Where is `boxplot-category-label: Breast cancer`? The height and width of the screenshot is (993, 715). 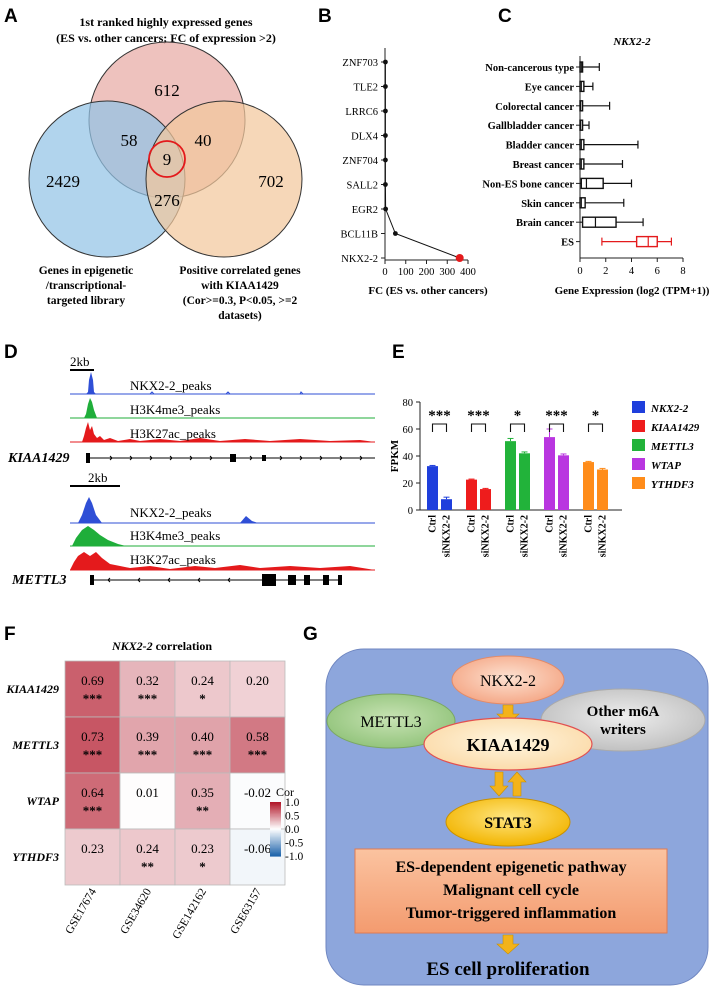 boxplot-category-label: Breast cancer is located at coordinates (544, 165).